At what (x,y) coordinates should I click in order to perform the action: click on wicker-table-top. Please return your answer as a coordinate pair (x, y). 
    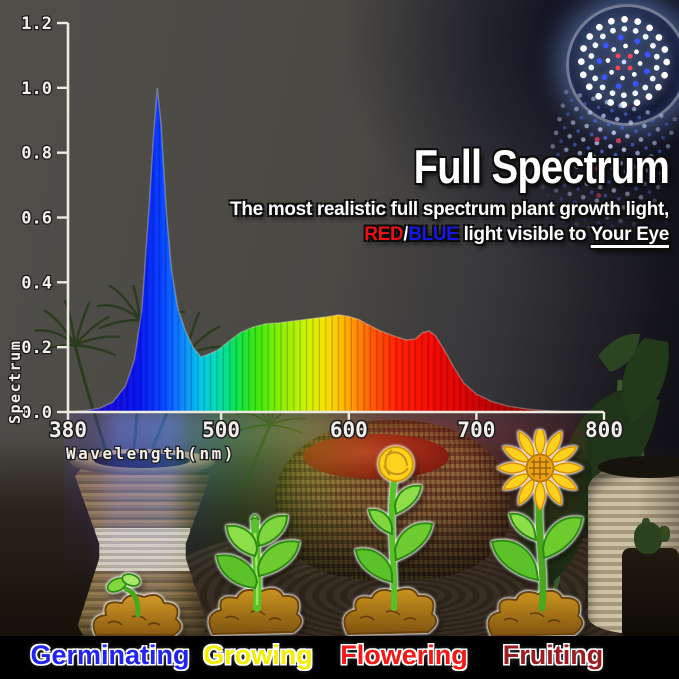
    Looking at the image, I should click on (142, 462).